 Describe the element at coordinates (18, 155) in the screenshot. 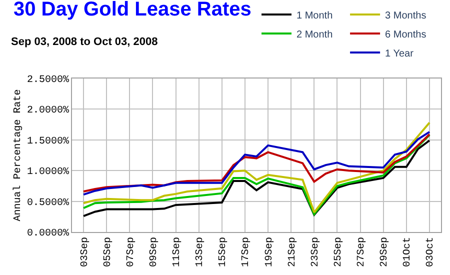

I see `y-axis-title: Annual Percentage Rate` at that location.